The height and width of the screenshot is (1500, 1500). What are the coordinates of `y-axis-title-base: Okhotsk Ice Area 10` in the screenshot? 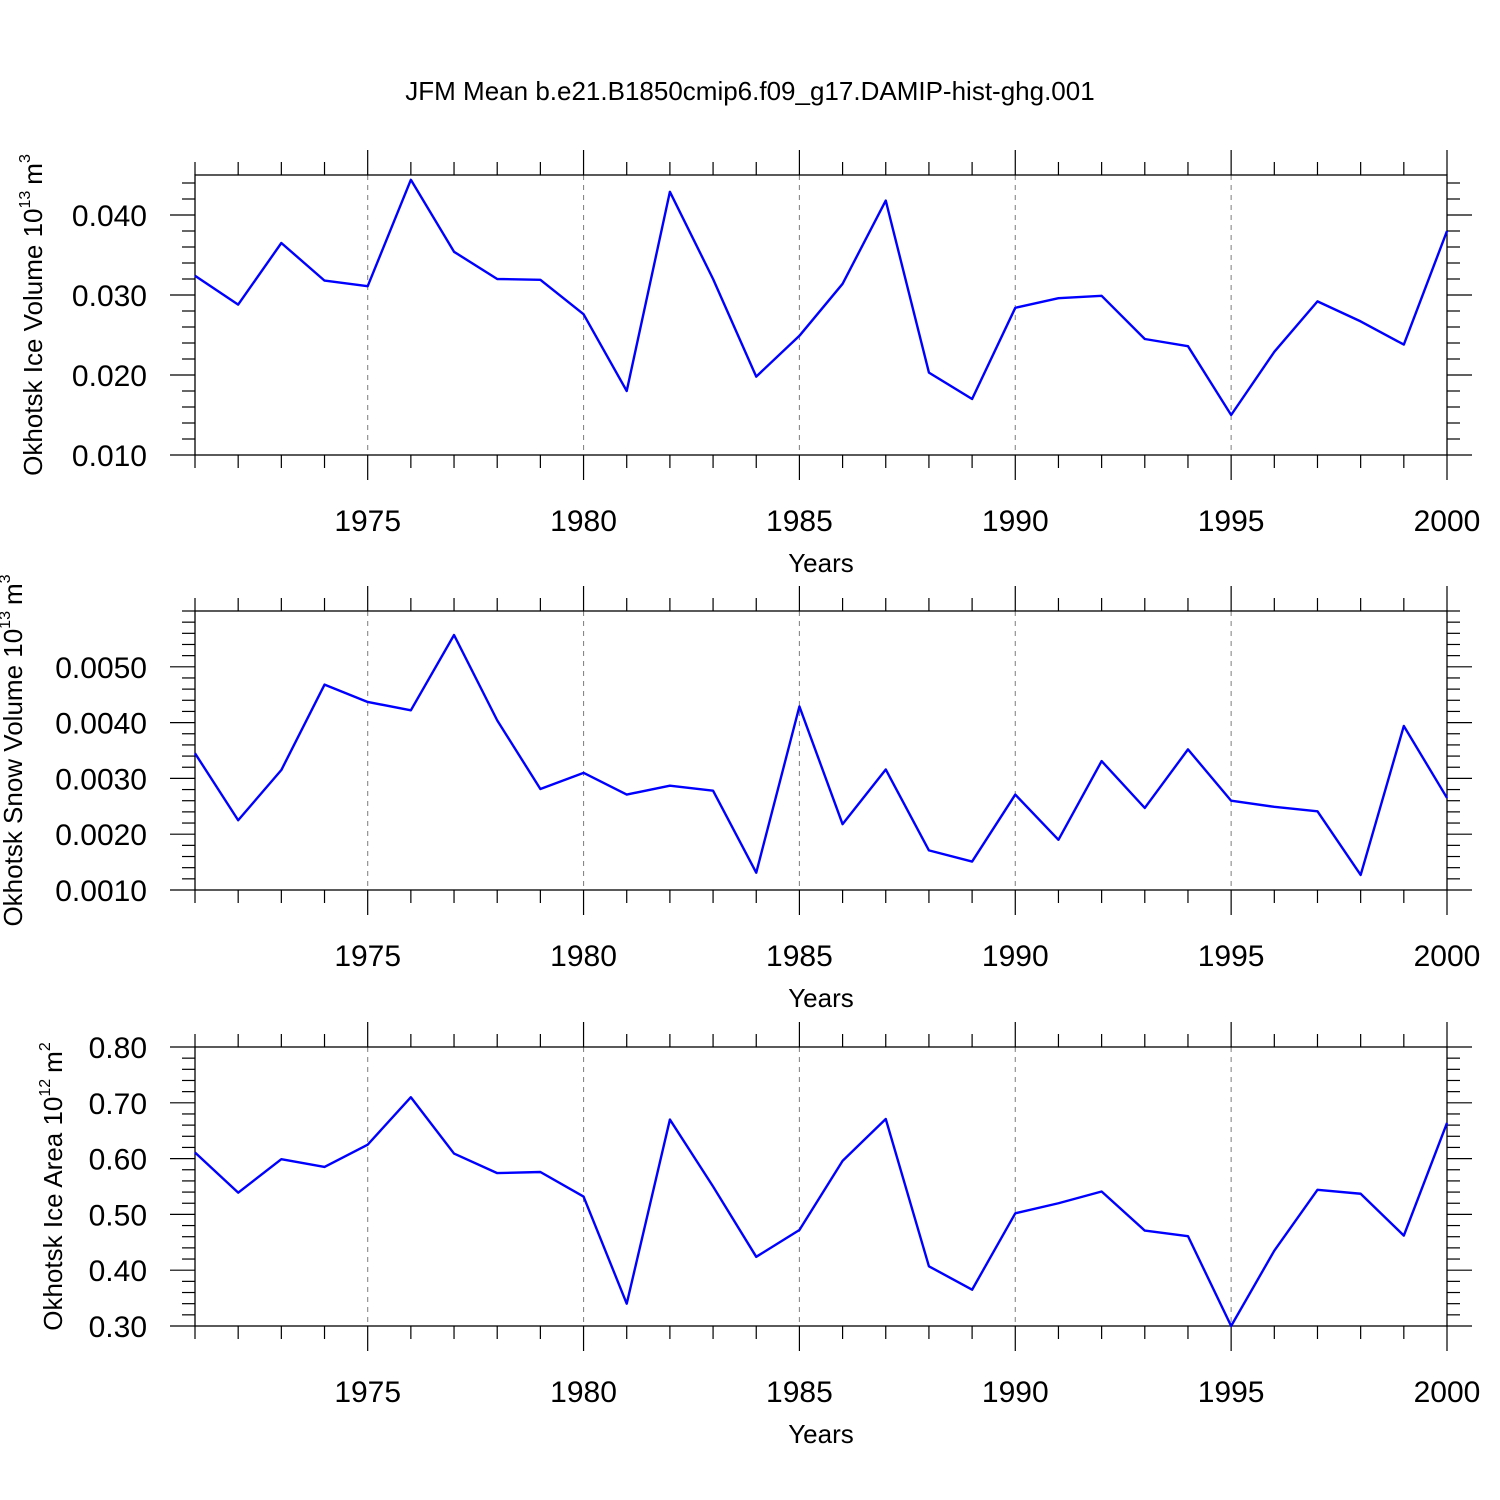 It's located at (53, 1214).